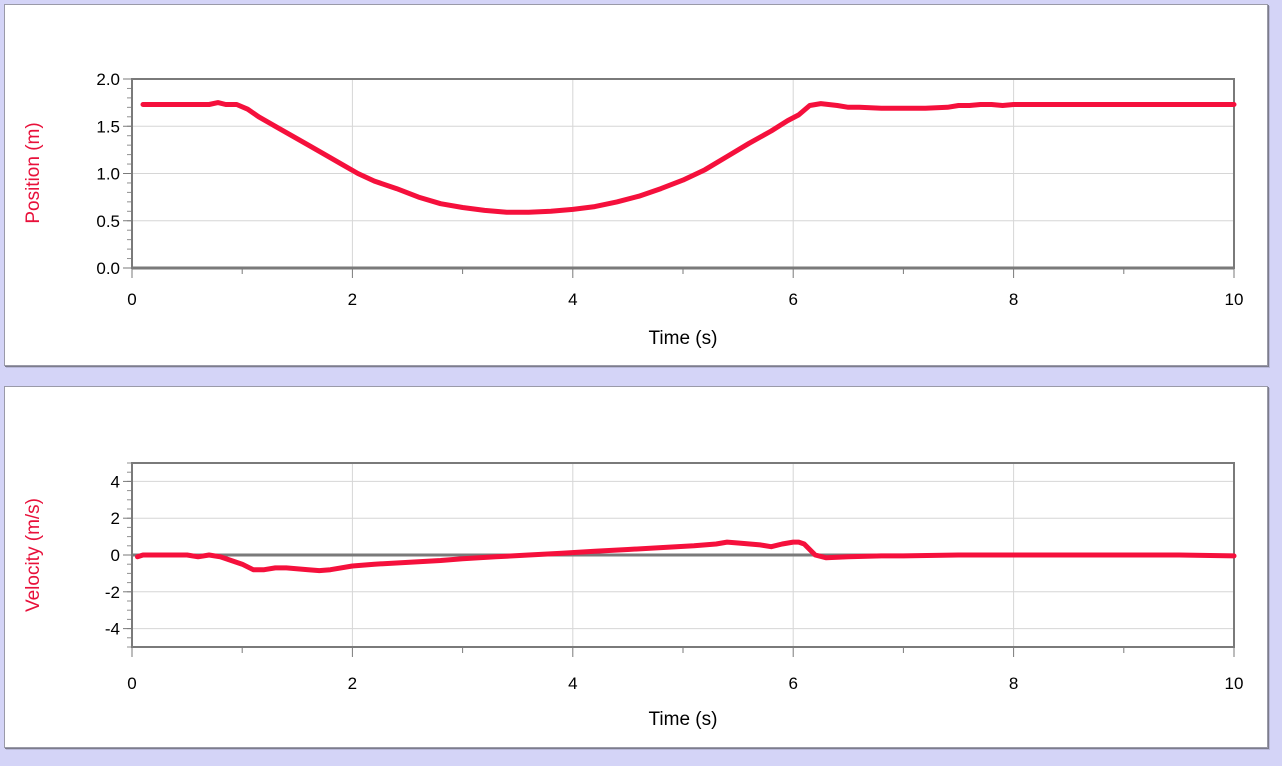  What do you see at coordinates (112, 592) in the screenshot?
I see `y-tick-label: -2` at bounding box center [112, 592].